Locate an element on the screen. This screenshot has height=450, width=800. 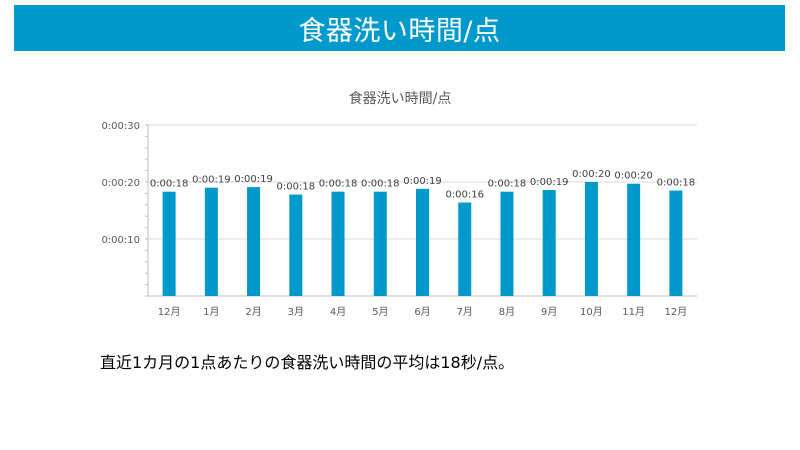
x-tick-label: 7月 is located at coordinates (465, 312).